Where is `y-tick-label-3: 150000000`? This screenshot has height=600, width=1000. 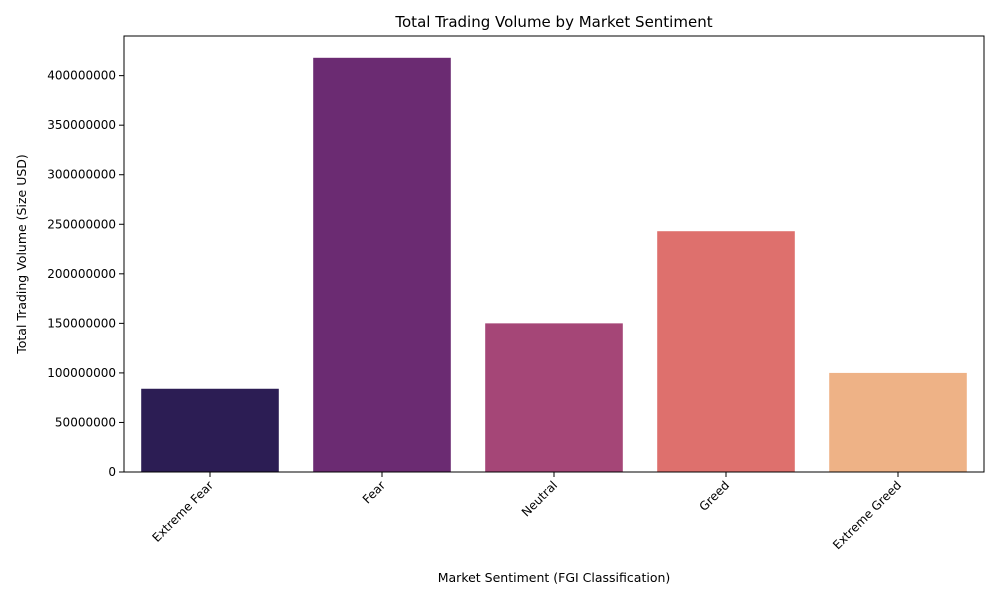
y-tick-label-3: 150000000 is located at coordinates (81, 323).